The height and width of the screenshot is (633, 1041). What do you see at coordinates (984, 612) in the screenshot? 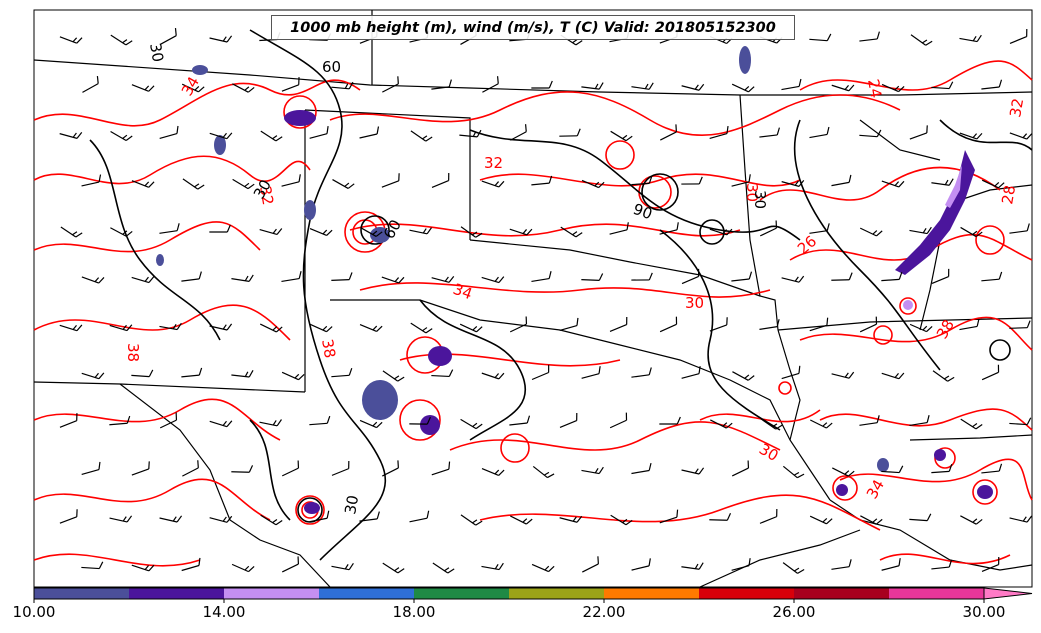
I see `colorbar-tick-label: 30.00` at bounding box center [984, 612].